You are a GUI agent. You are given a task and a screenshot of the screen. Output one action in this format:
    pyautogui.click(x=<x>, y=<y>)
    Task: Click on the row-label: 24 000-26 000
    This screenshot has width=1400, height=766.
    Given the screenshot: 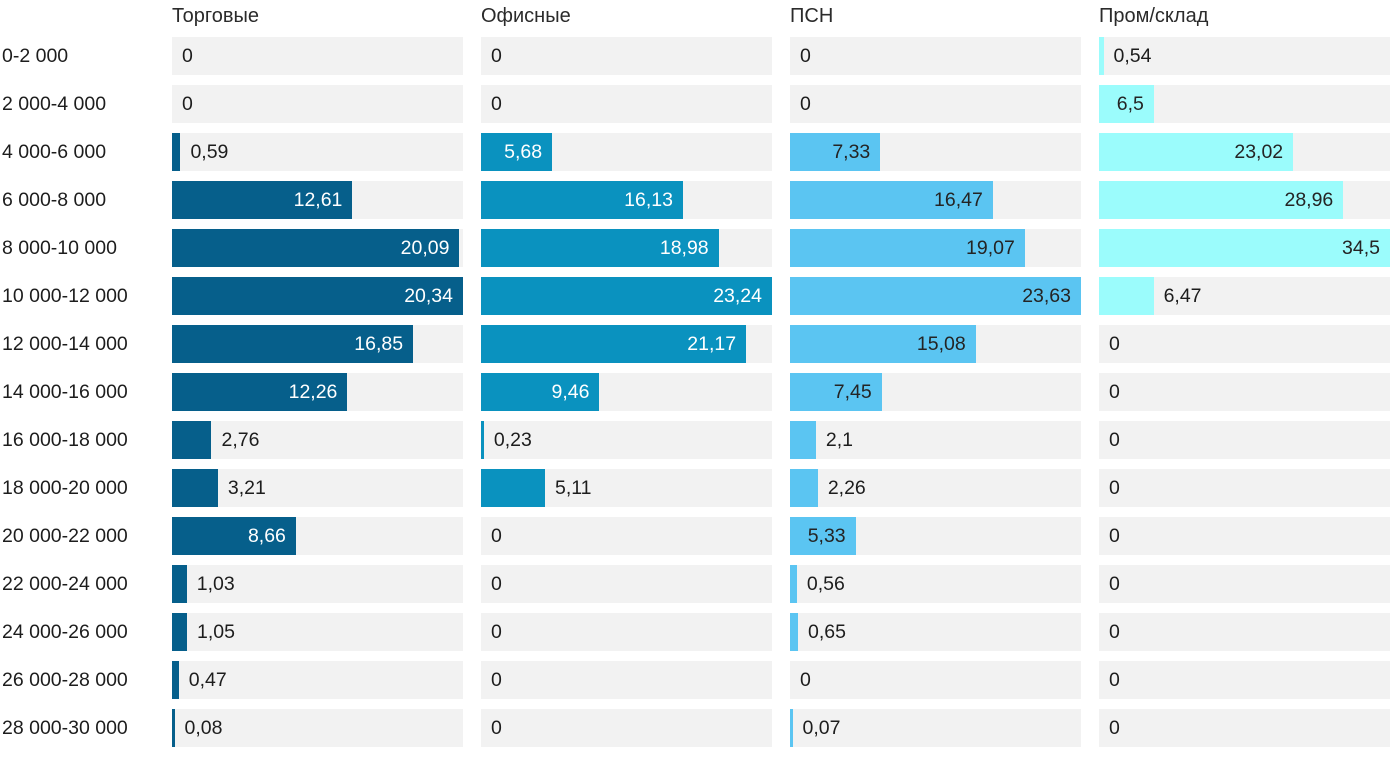 What is the action you would take?
    pyautogui.click(x=65, y=632)
    